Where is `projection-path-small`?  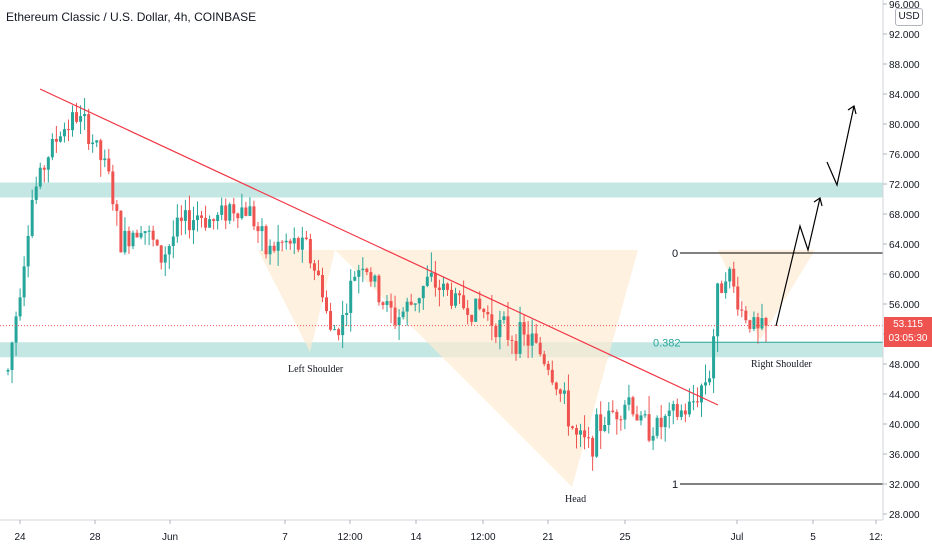 projection-path-small is located at coordinates (798, 262).